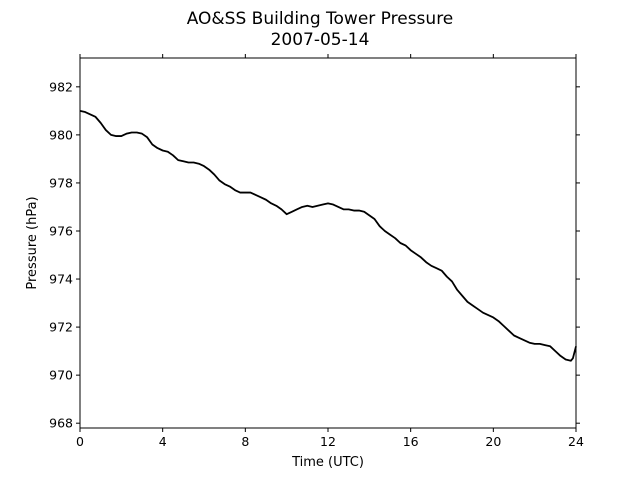 Image resolution: width=640 pixels, height=480 pixels. Describe the element at coordinates (32, 242) in the screenshot. I see `y-axis-label: Pressure (hPa)` at that location.